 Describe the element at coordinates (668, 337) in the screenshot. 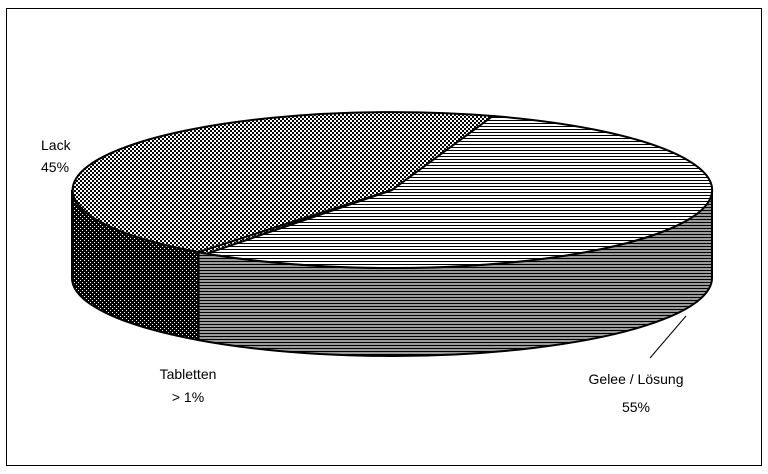

I see `leader-line-gelee` at that location.